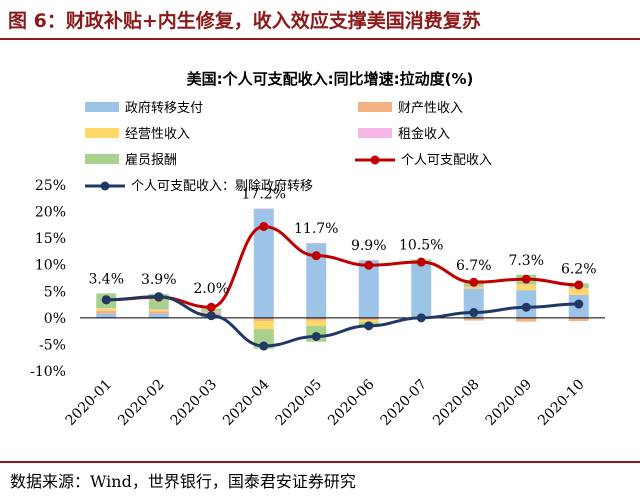  I want to click on footer-rule, so click(320, 462).